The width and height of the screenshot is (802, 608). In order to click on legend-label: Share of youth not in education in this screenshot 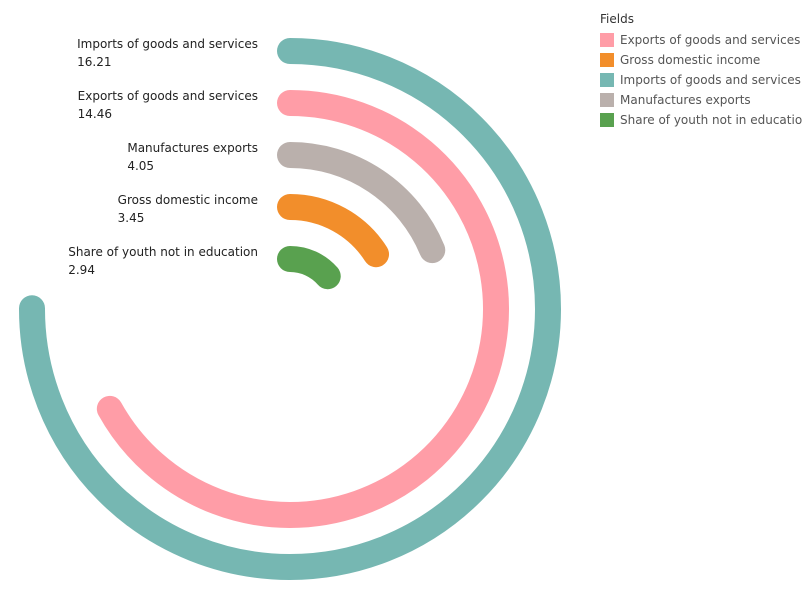, I will do `click(711, 120)`.